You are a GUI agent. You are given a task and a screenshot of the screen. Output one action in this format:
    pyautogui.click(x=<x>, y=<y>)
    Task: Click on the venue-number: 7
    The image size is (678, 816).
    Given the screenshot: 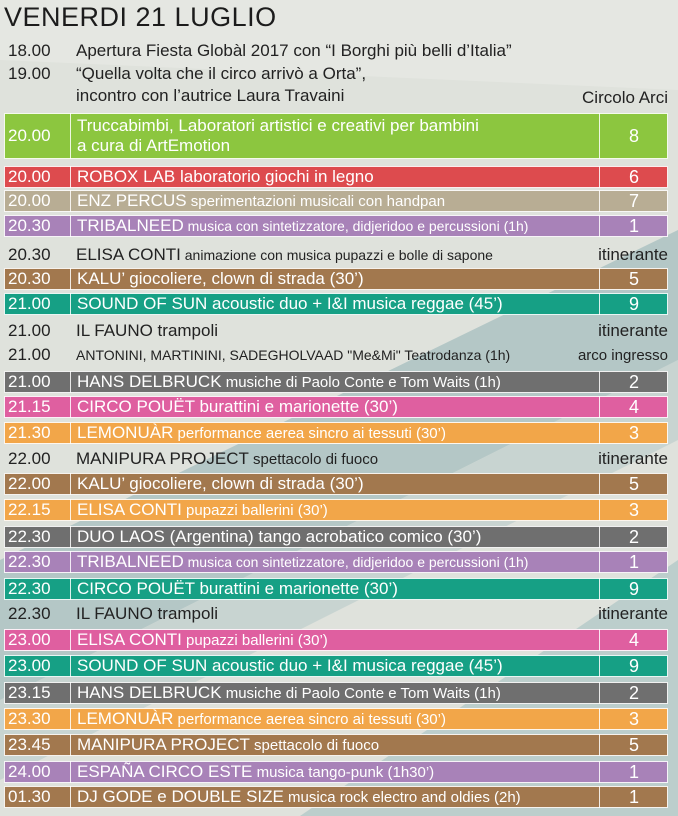 What is the action you would take?
    pyautogui.click(x=633, y=200)
    